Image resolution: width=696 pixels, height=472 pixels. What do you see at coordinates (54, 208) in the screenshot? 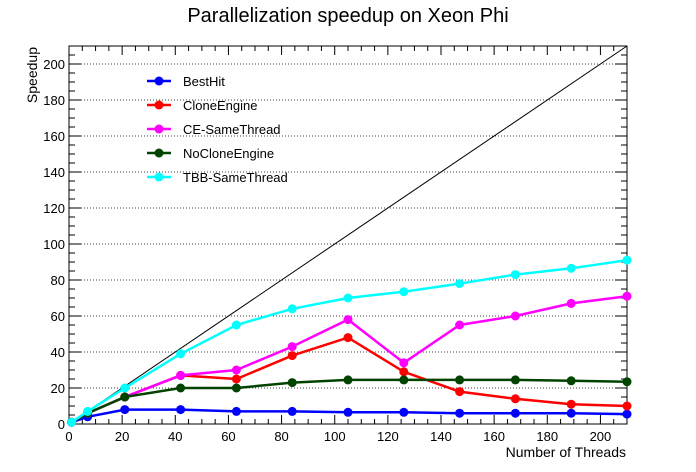
I see `y-tick-label: 120` at bounding box center [54, 208].